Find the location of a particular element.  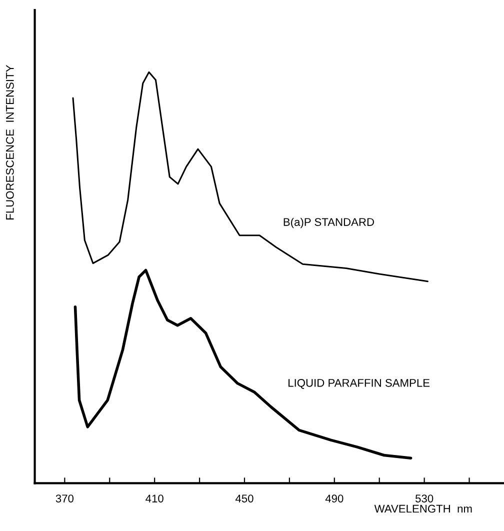

x-tick-label: 530 is located at coordinates (424, 498).